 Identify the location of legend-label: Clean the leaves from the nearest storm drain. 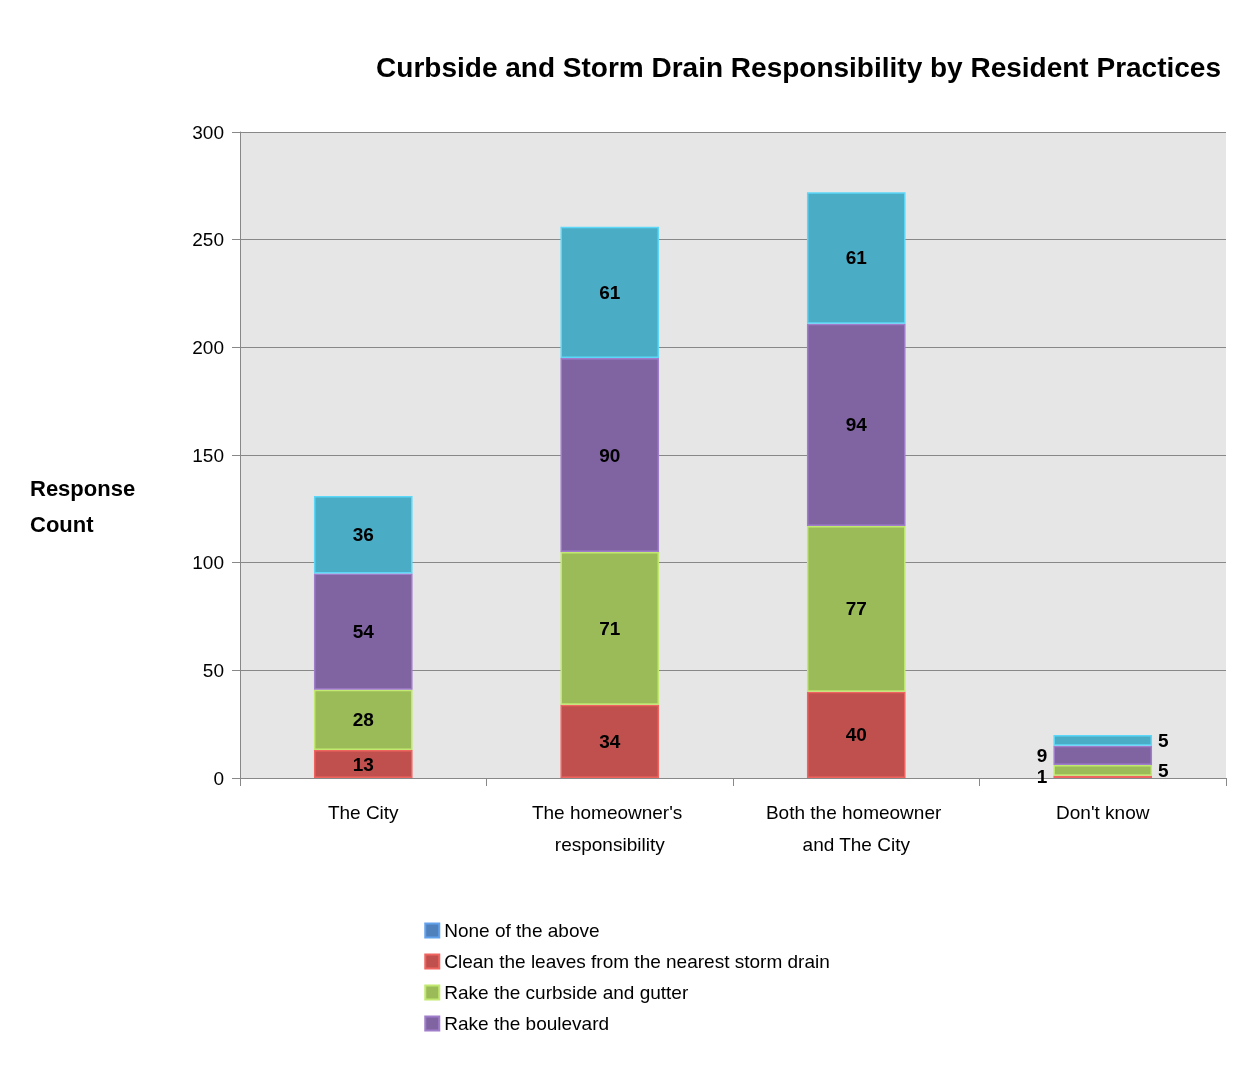
(637, 961).